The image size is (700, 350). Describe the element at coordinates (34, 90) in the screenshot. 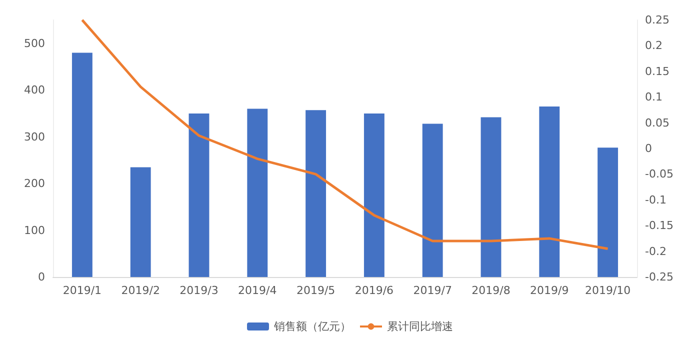

I see `y-tick-label: 400` at that location.